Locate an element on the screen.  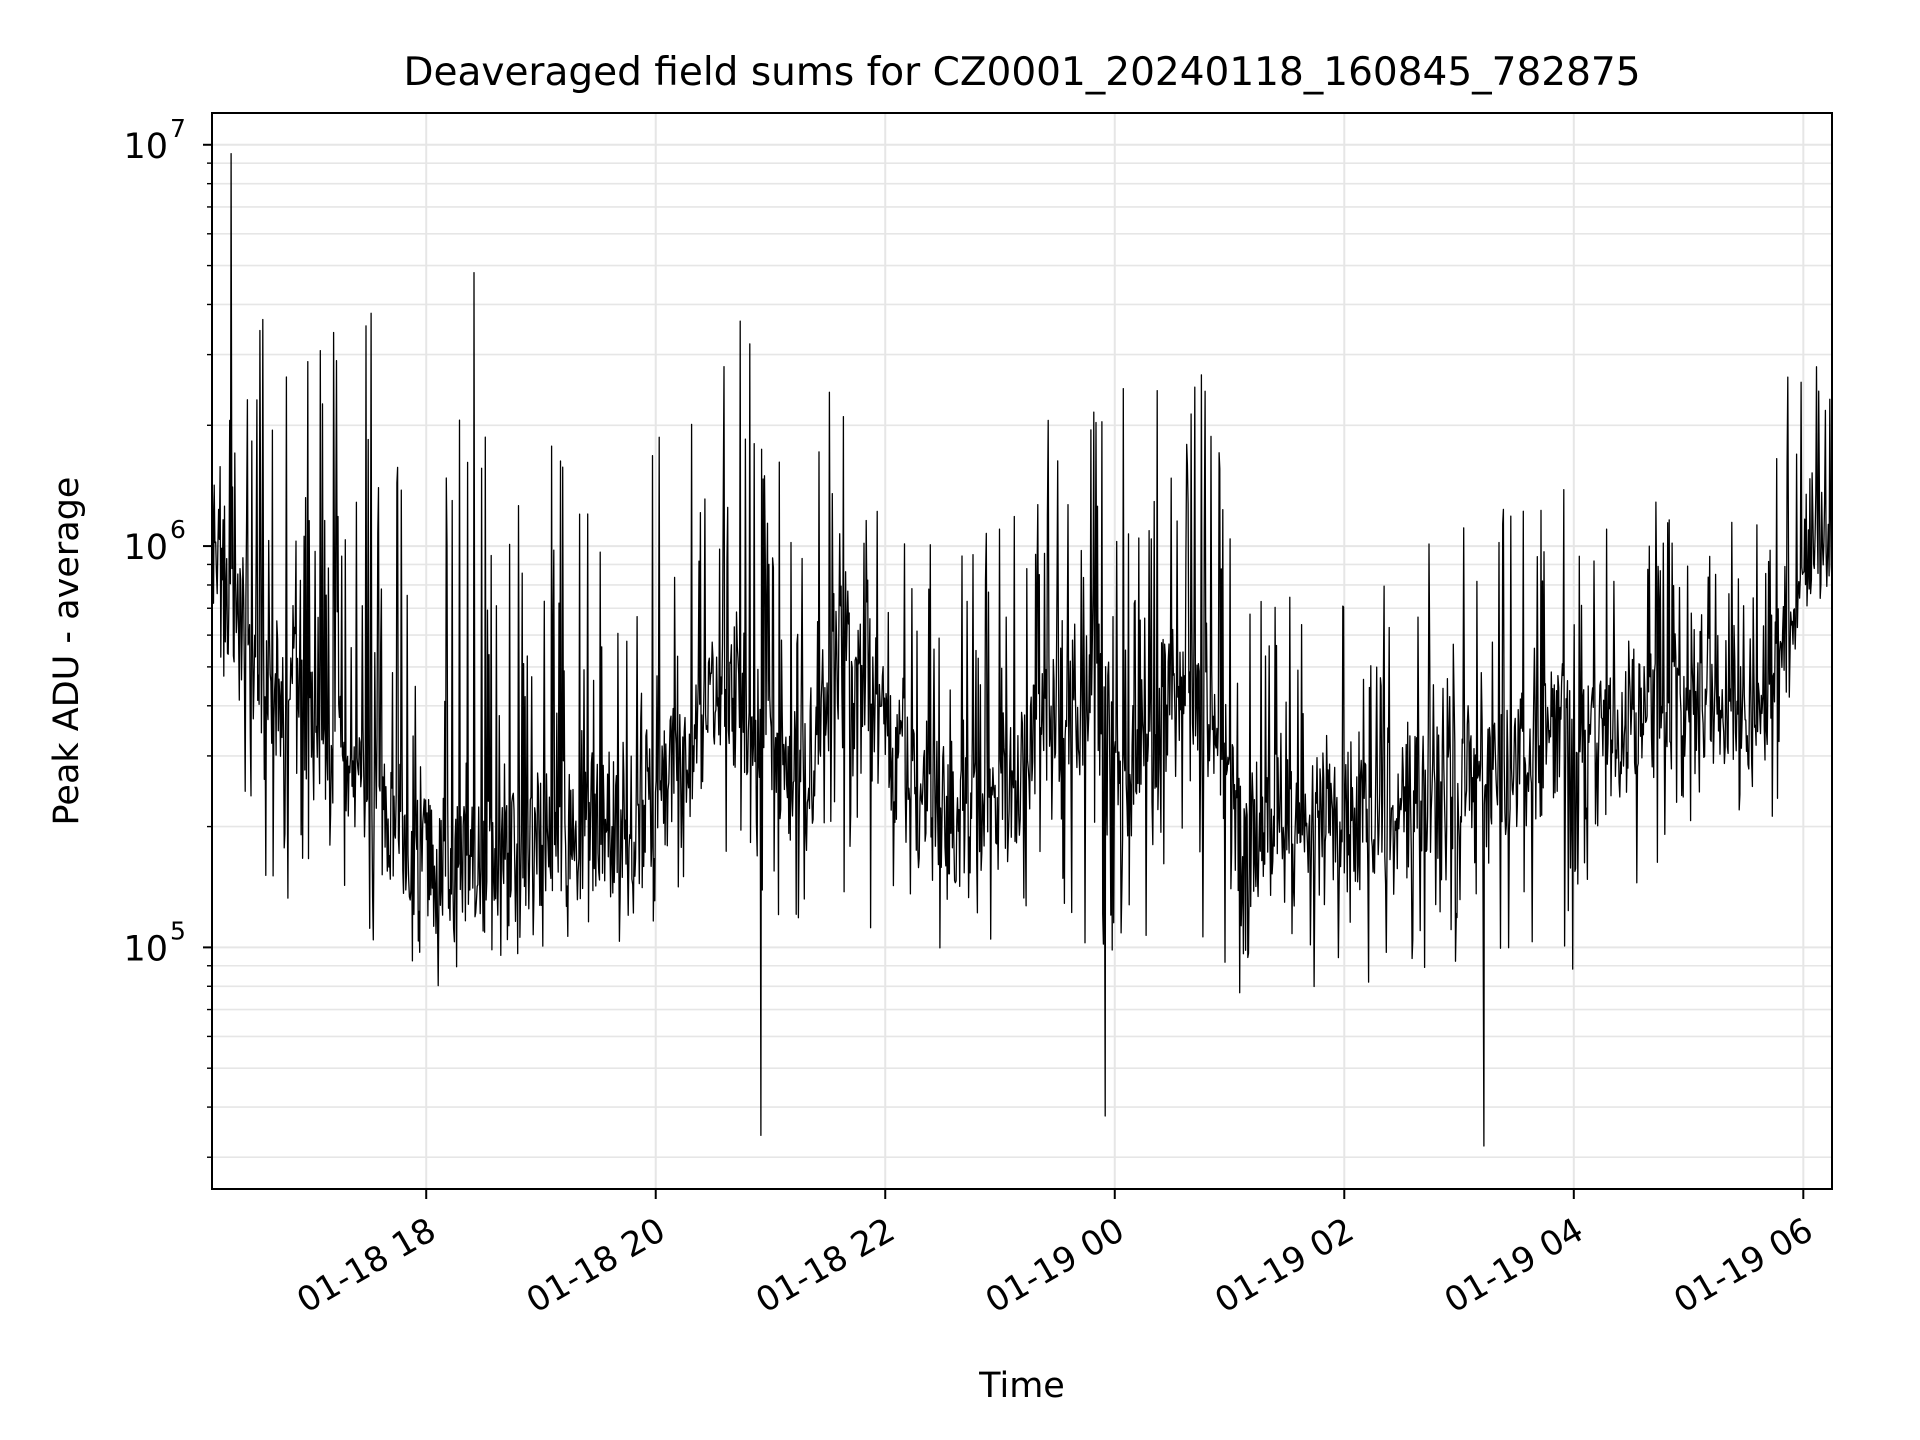
x-axis-label: Time is located at coordinates (1021, 1386).